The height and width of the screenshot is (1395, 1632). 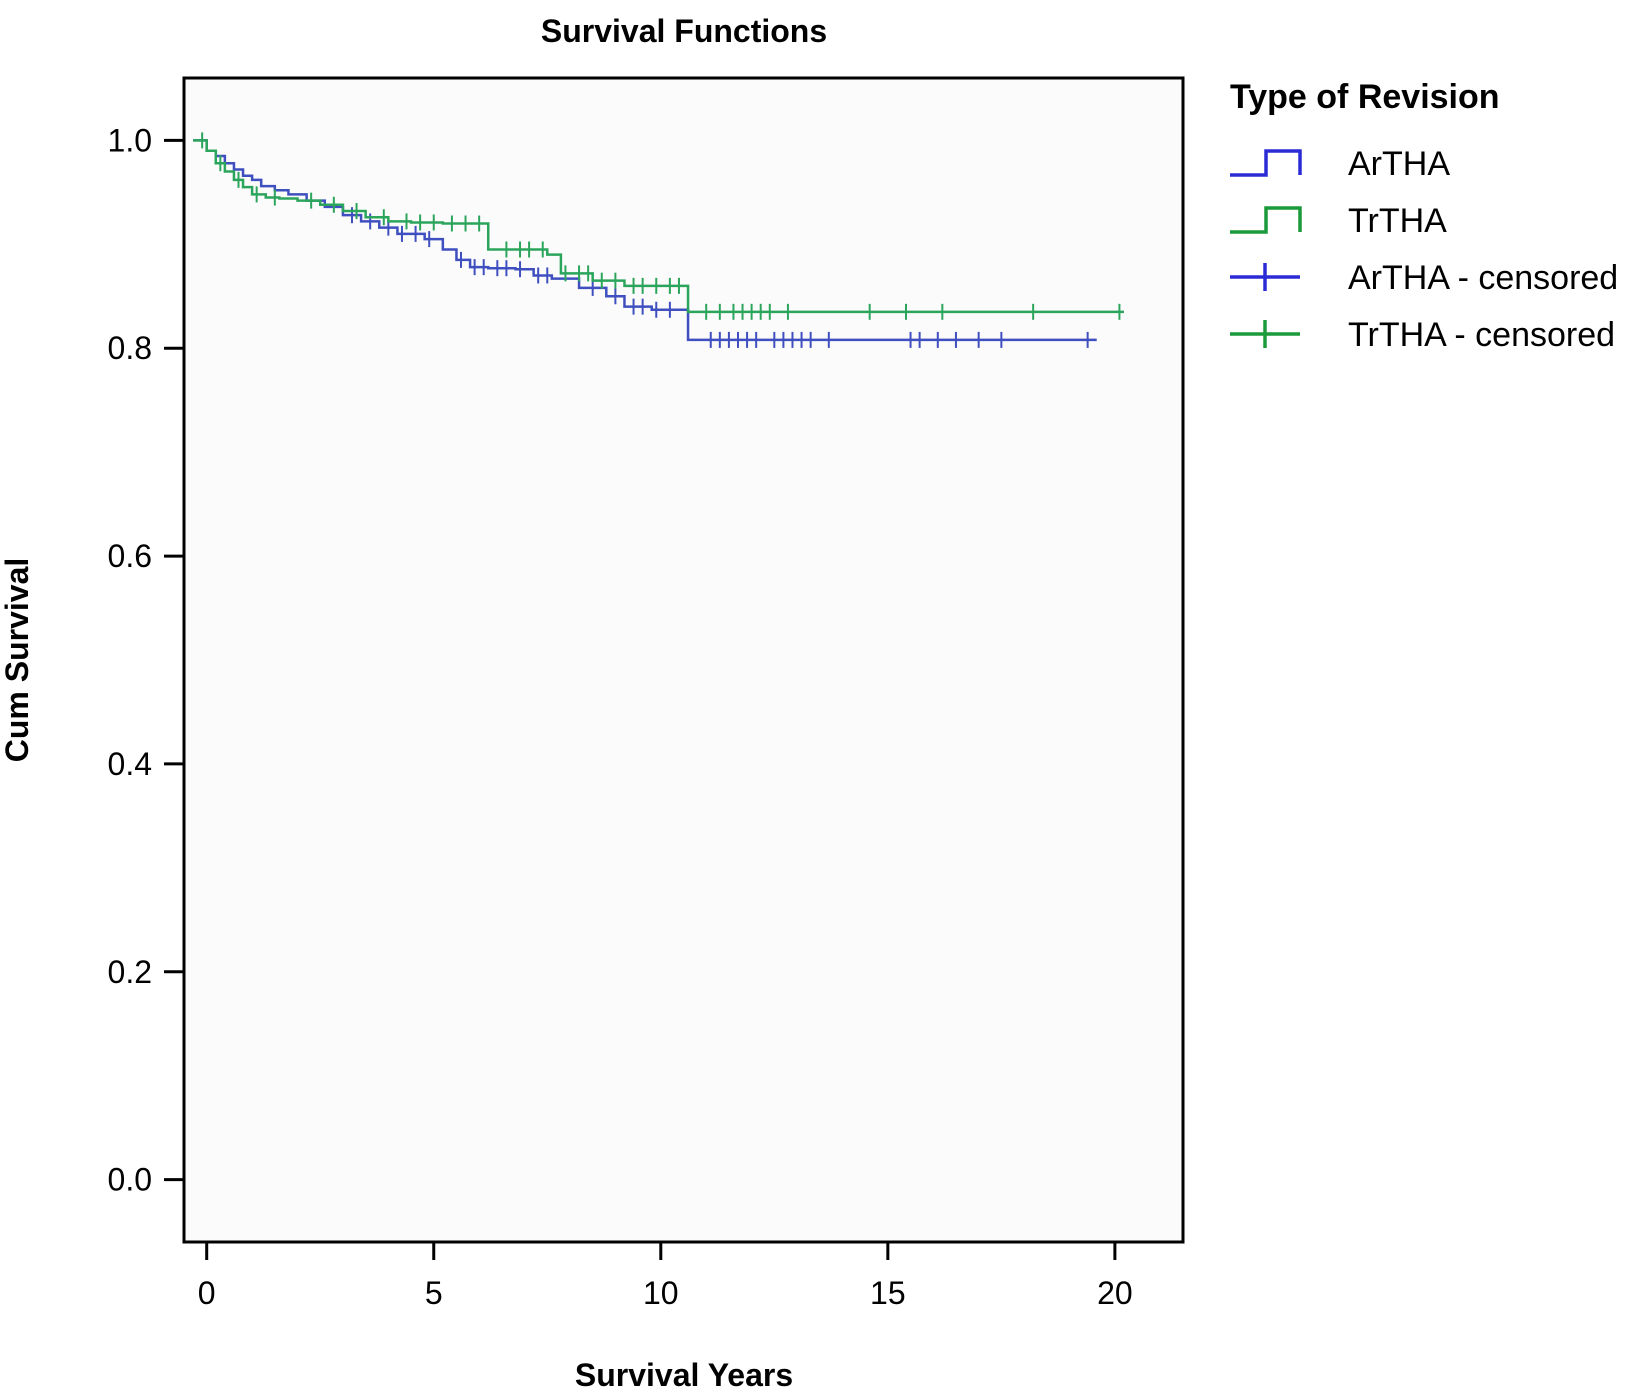 I want to click on legend-entry: ArTHA, so click(x=1340, y=164).